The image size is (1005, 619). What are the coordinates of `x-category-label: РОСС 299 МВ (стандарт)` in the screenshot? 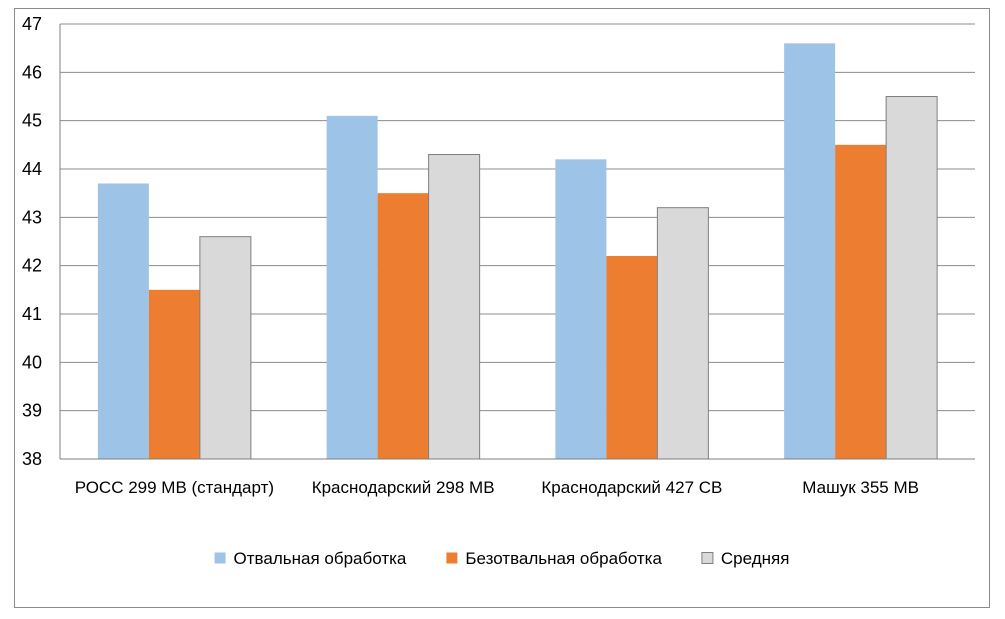 It's located at (174, 487).